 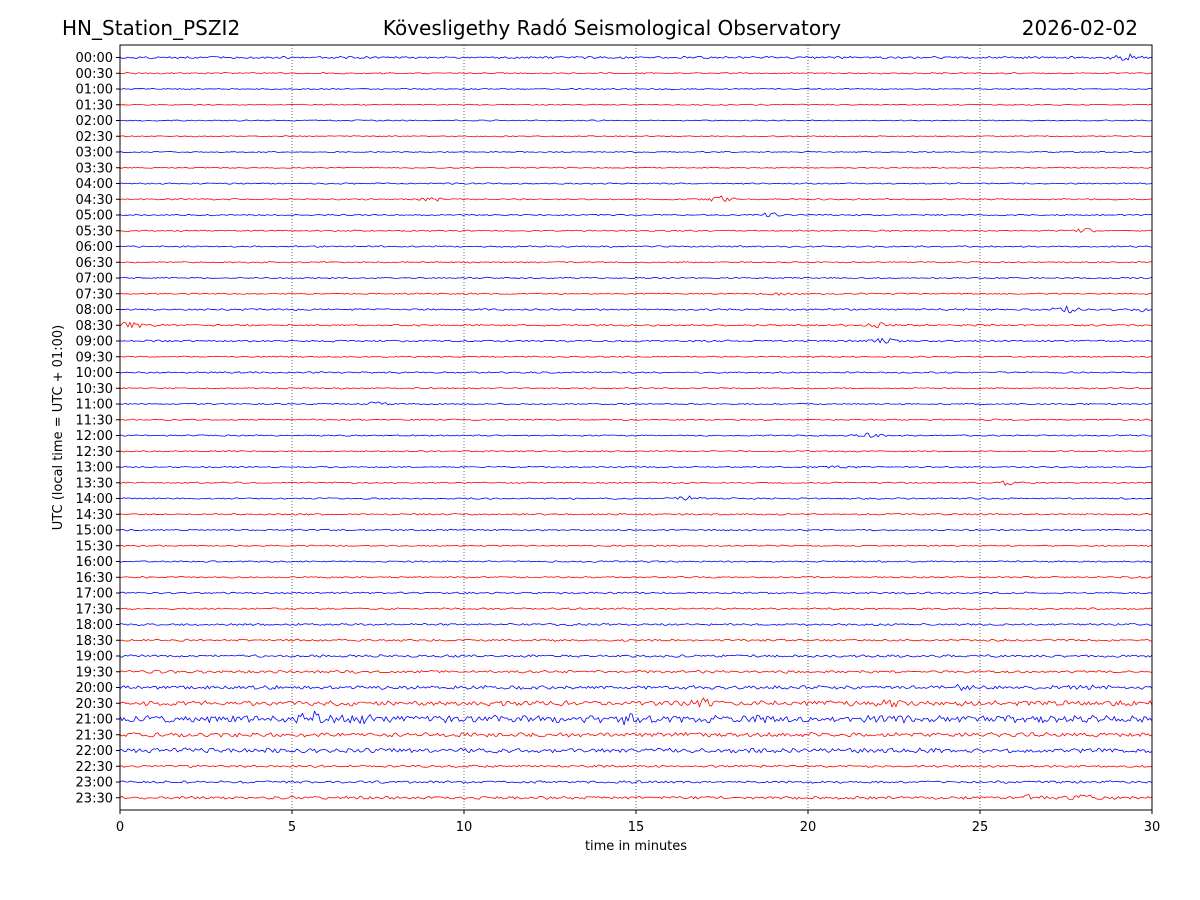 I want to click on y-tick-label: 21:30, so click(x=94, y=735).